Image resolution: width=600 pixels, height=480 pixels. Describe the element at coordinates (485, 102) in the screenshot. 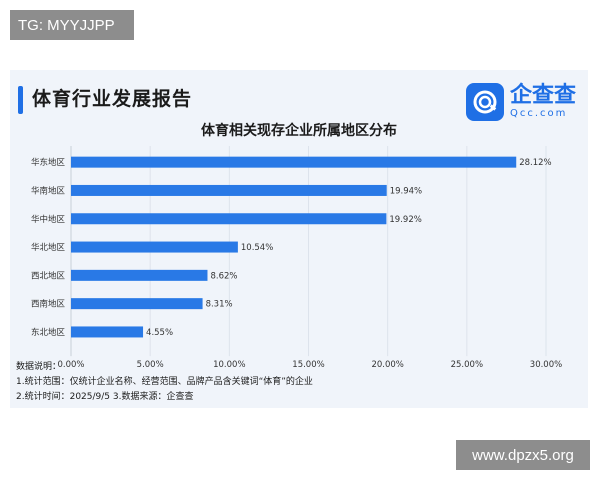

I see `qcc-logo-icon` at that location.